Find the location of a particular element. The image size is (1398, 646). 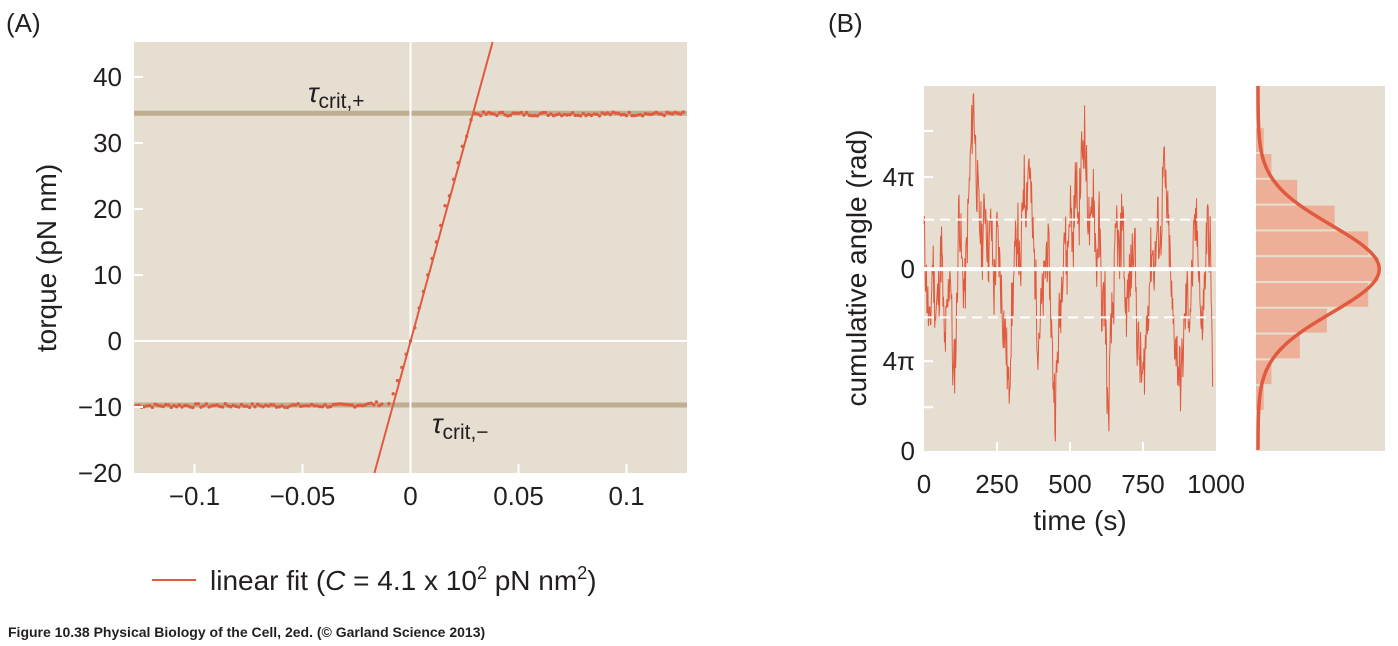

x-tick-label-a: 0.1 is located at coordinates (626, 496).